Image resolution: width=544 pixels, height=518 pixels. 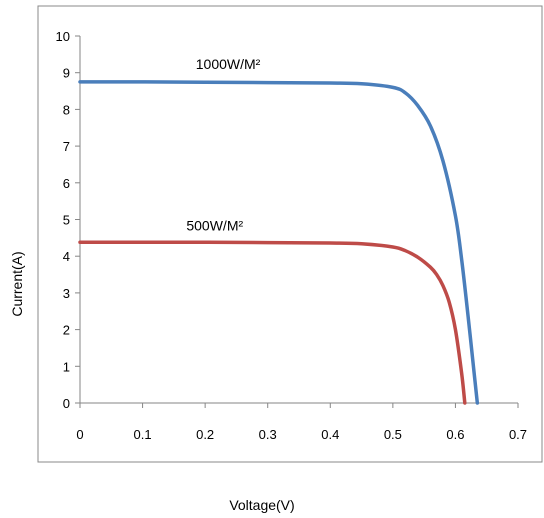 I want to click on y-tick-label: 0, so click(x=66, y=403).